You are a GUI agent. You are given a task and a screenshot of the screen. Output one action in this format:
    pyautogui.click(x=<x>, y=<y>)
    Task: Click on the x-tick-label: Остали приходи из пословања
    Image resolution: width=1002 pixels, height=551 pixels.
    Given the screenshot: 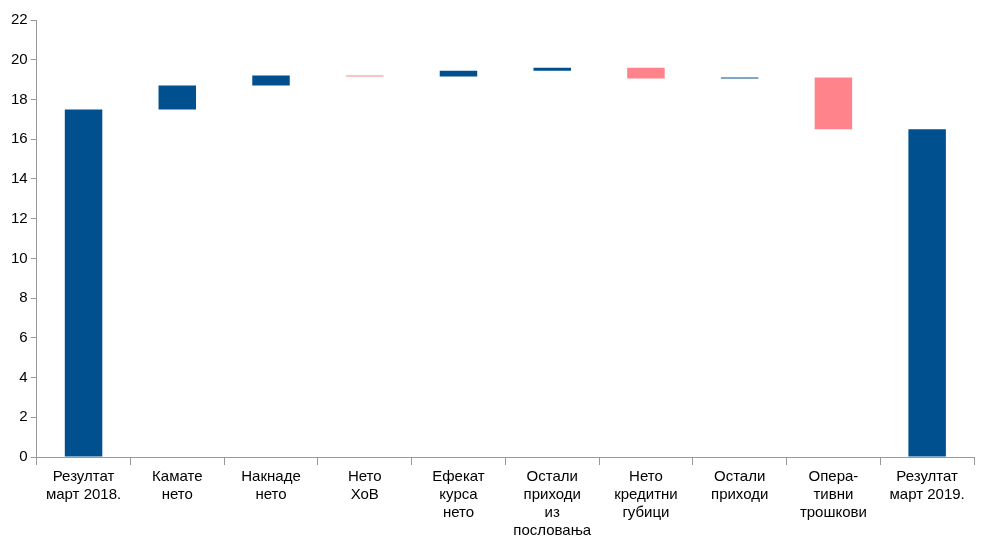 What is the action you would take?
    pyautogui.click(x=552, y=503)
    